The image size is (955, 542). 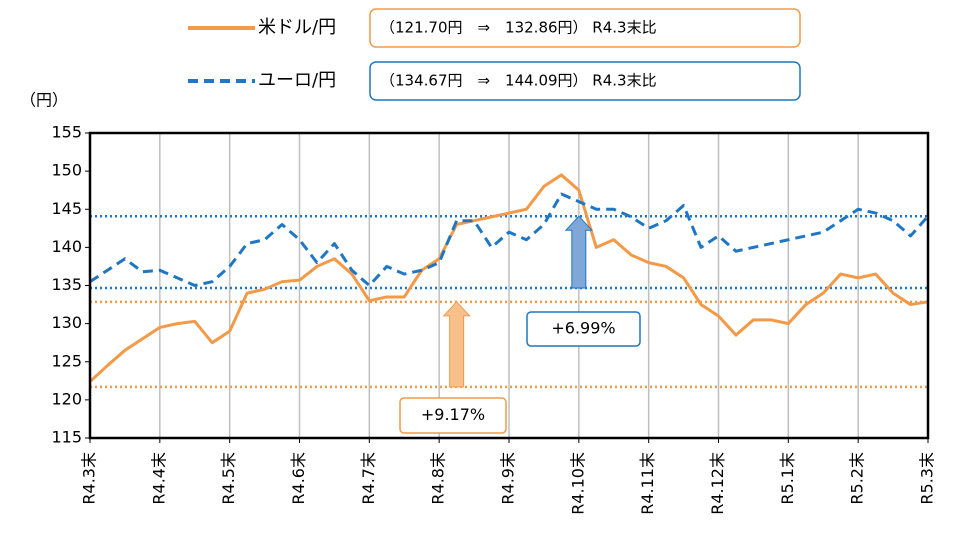 I want to click on y-axis-label: （円）, so click(x=44, y=100).